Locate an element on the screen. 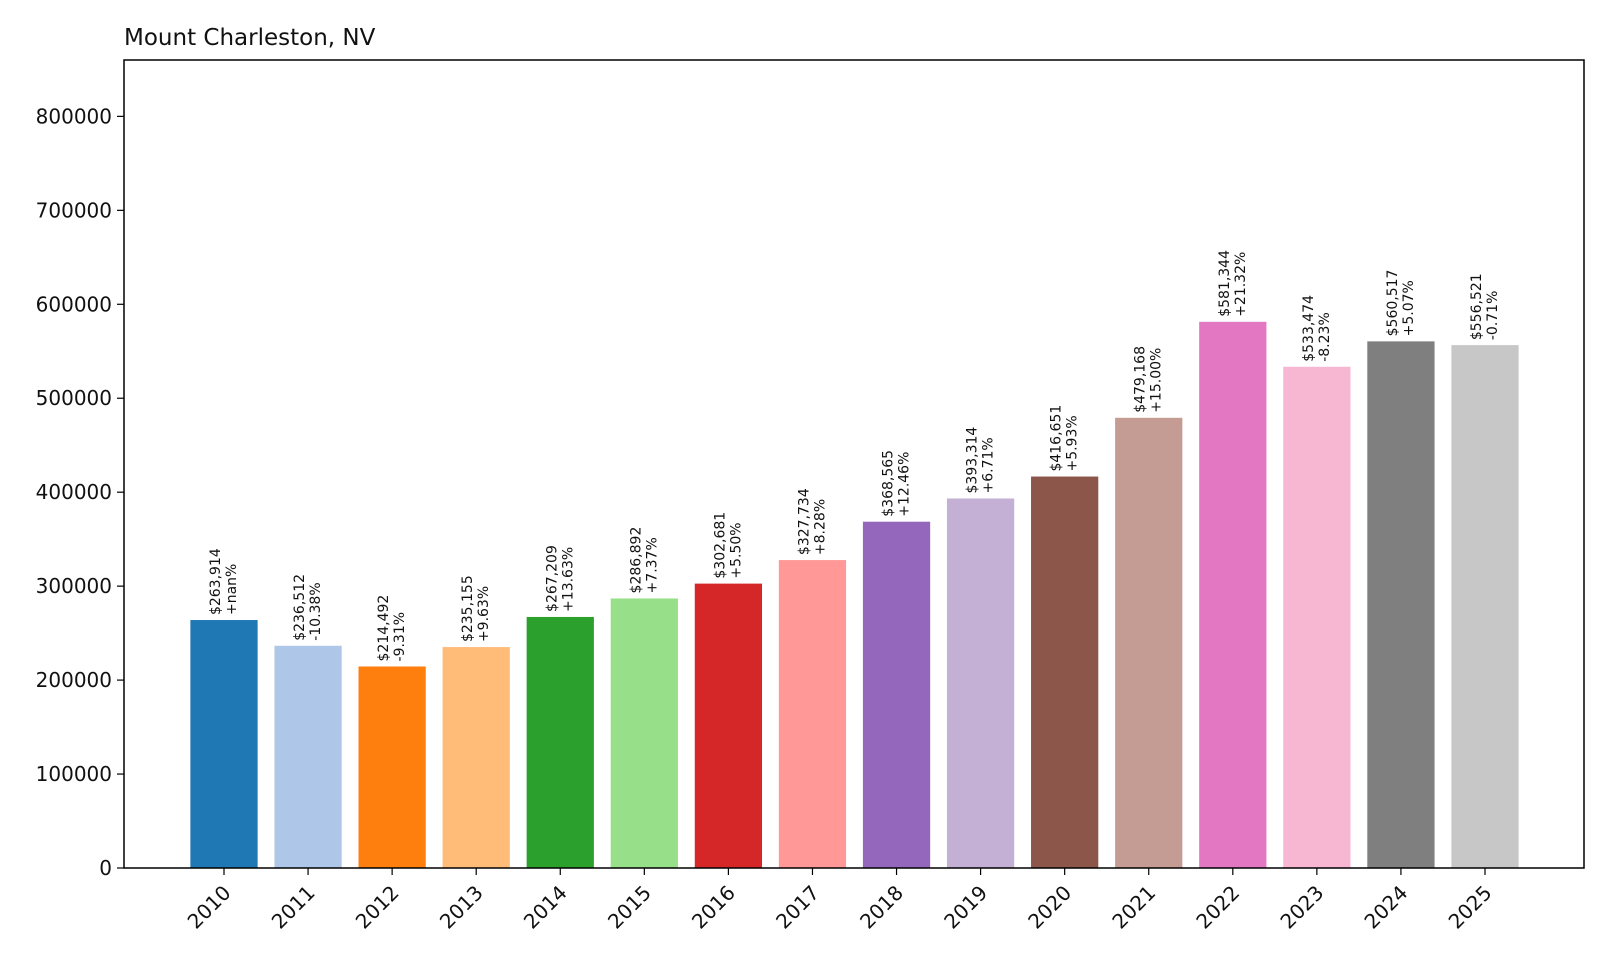  bar-change-label-2015: +7.37% is located at coordinates (652, 565).